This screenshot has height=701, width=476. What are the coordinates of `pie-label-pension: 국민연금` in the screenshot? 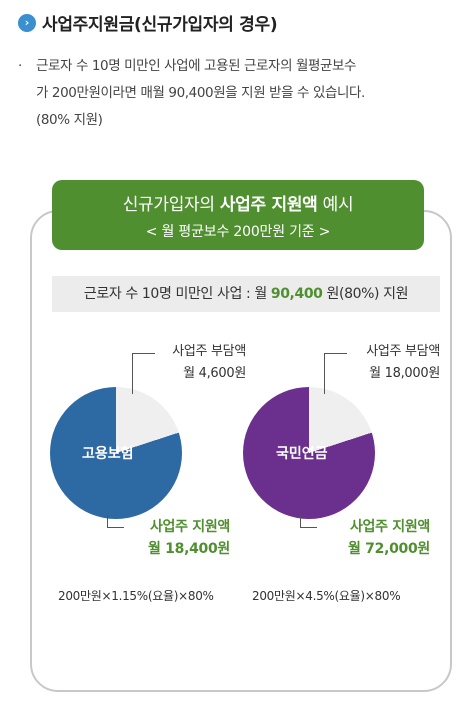 It's located at (302, 454).